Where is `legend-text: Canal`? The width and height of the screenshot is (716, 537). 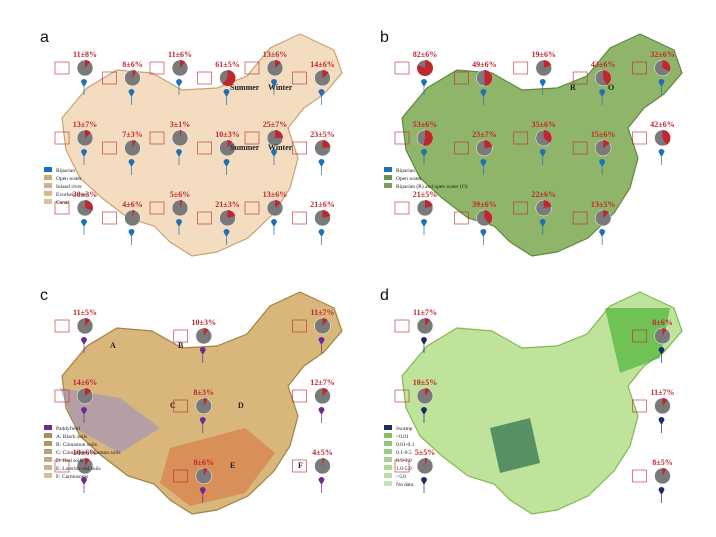 legend-text: Canal is located at coordinates (62, 203).